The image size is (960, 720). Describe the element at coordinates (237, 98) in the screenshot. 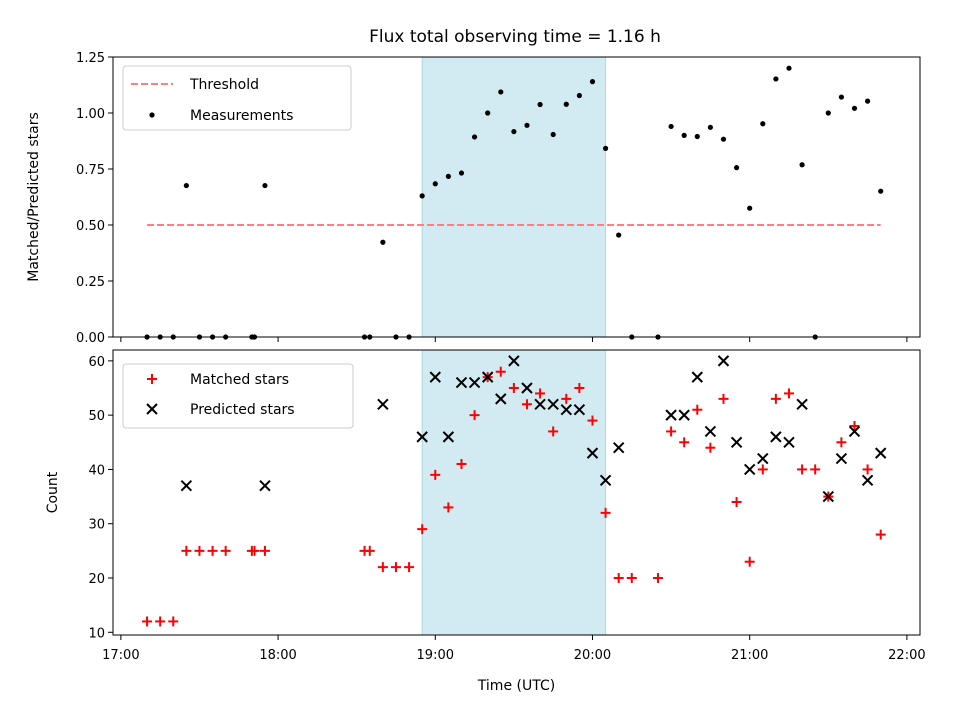

I see `top-legend: Threshold Measurements` at that location.